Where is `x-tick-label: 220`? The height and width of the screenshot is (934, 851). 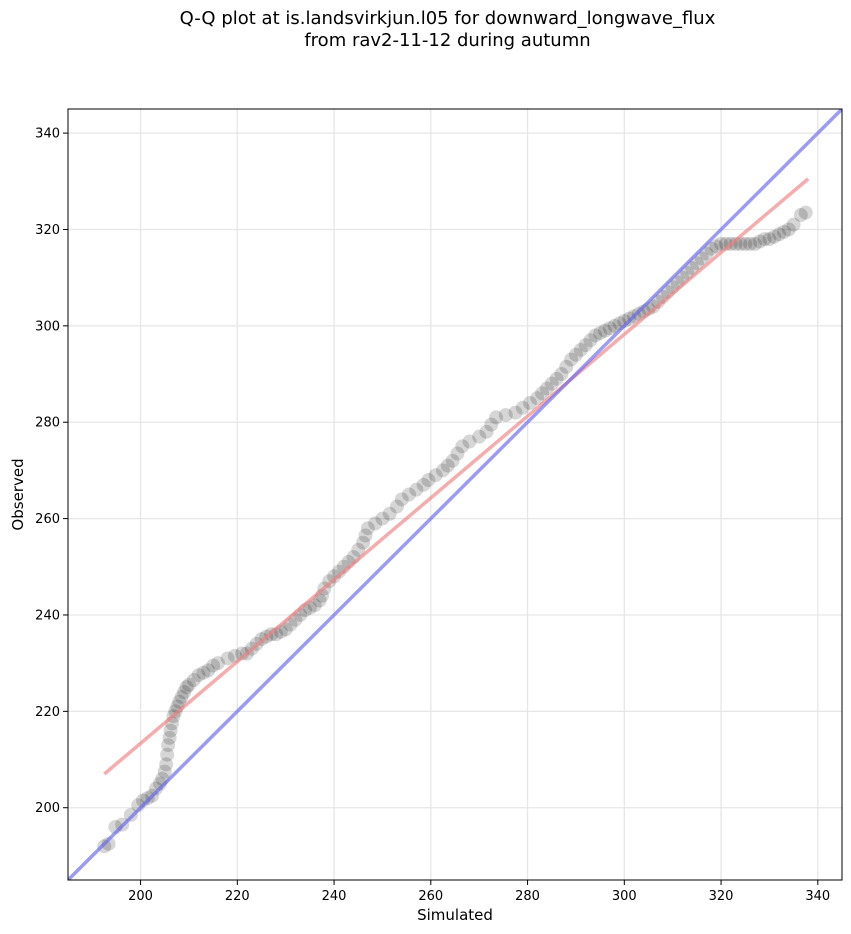
x-tick-label: 220 is located at coordinates (237, 896).